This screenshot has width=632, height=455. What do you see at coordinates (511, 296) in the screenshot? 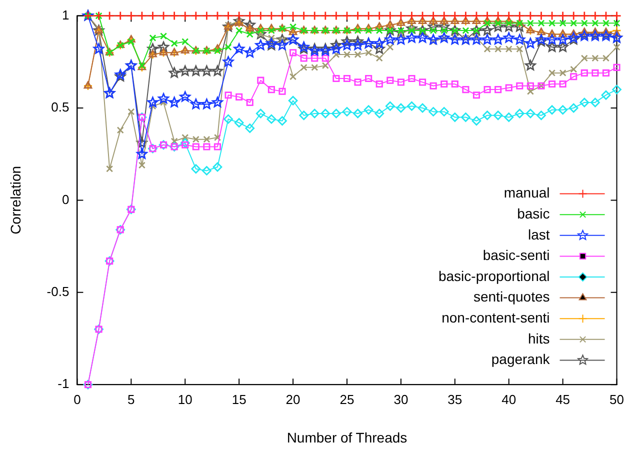
I see `legend-label: senti-quotes` at bounding box center [511, 296].